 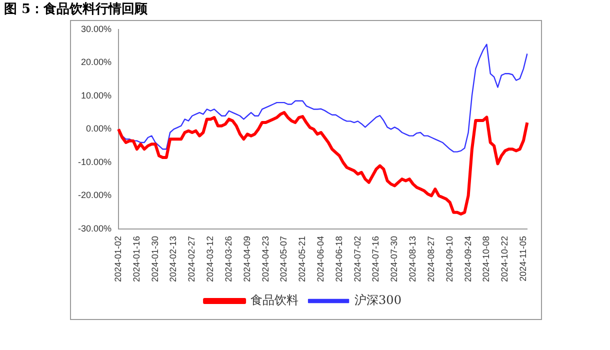 I want to click on x-tick-label: 2024-01-02, so click(x=118, y=259).